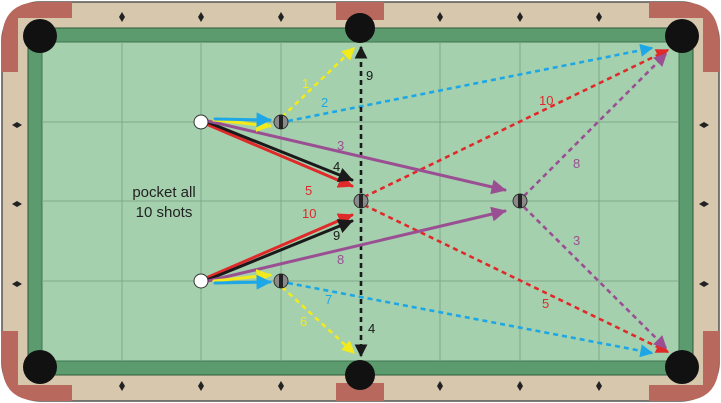 The width and height of the screenshot is (721, 403). What do you see at coordinates (40, 367) in the screenshot?
I see `pocket-bottom-left` at bounding box center [40, 367].